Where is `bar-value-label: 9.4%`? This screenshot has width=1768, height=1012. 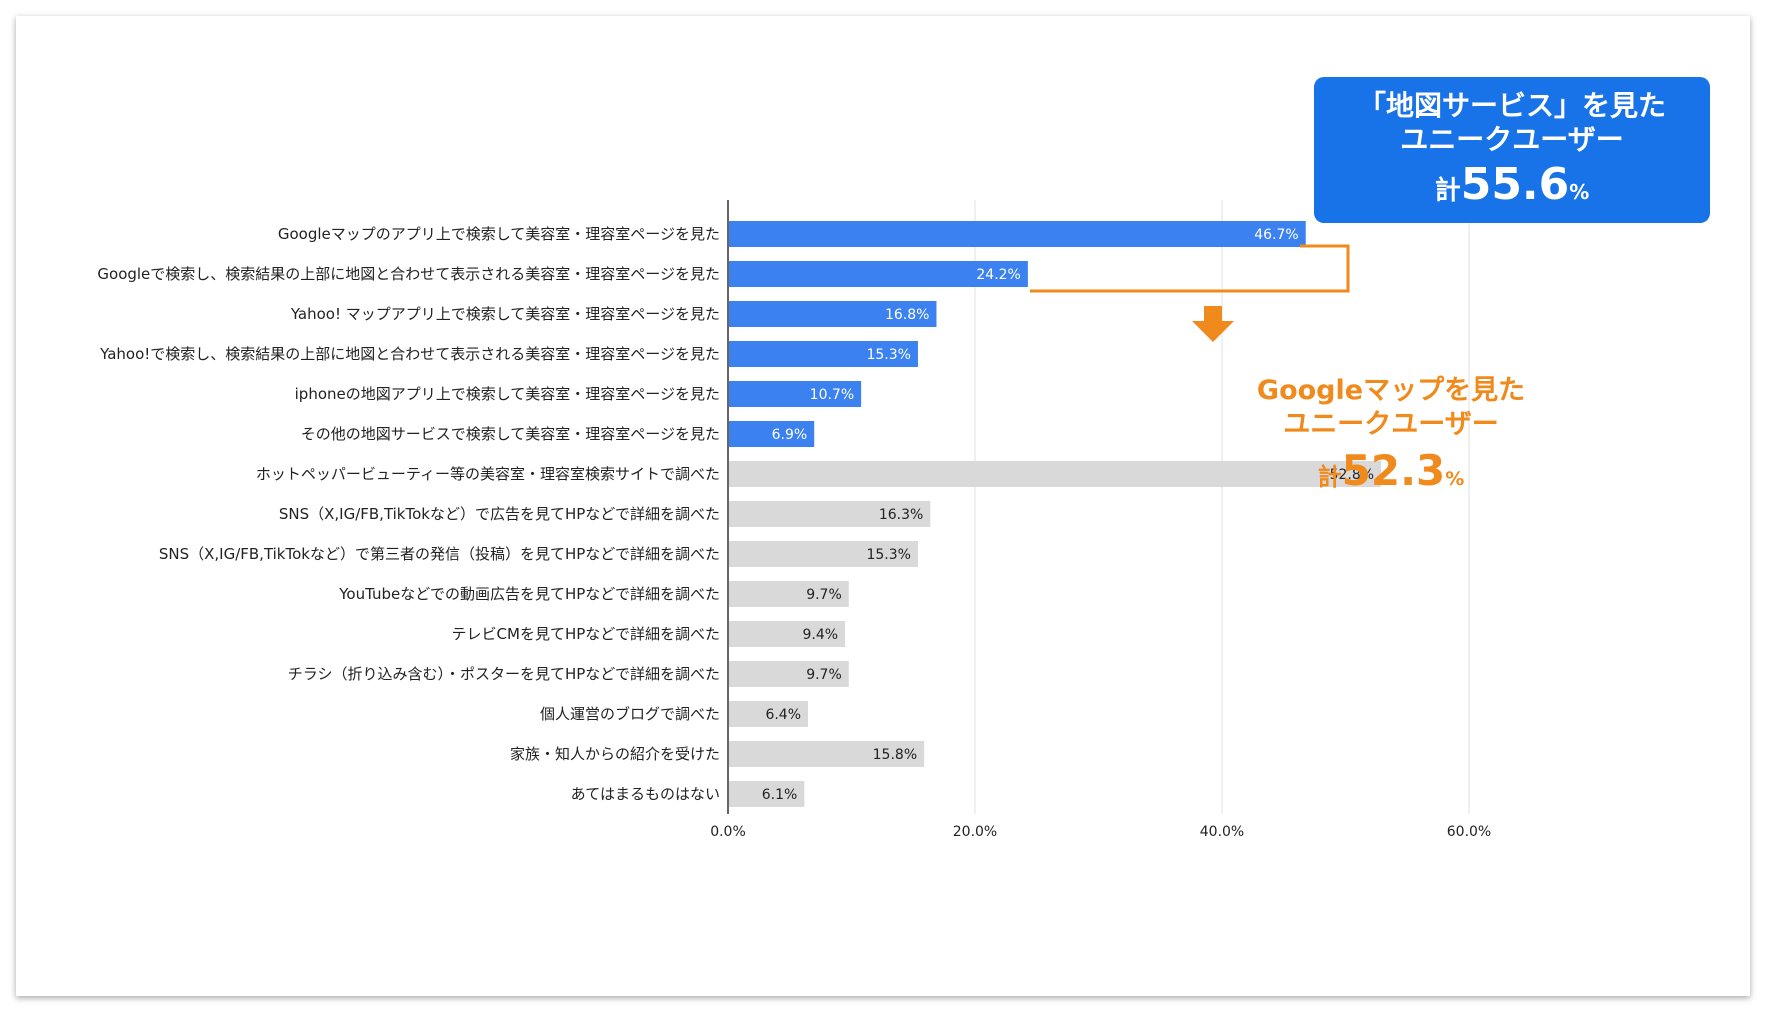
bar-value-label: 9.4% is located at coordinates (821, 635).